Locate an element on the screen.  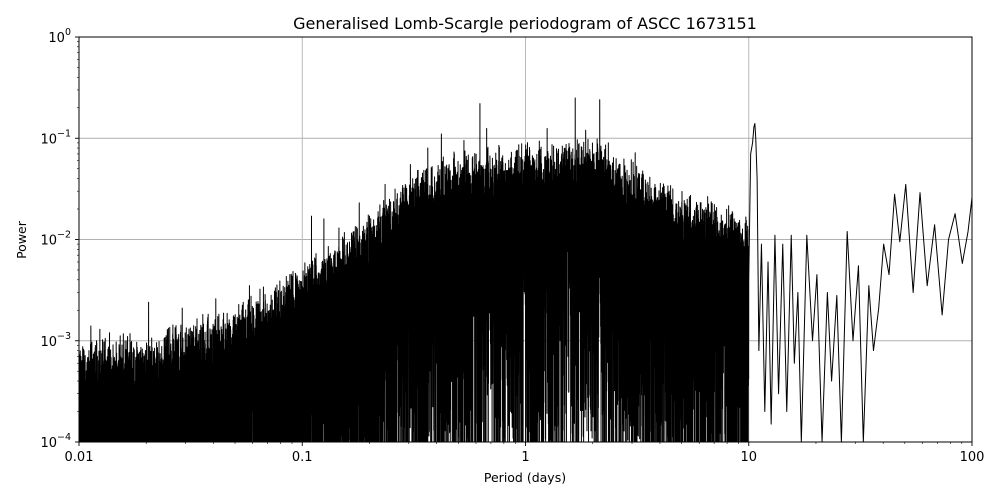
y-tick-exponent: −2 is located at coordinates (64, 235).